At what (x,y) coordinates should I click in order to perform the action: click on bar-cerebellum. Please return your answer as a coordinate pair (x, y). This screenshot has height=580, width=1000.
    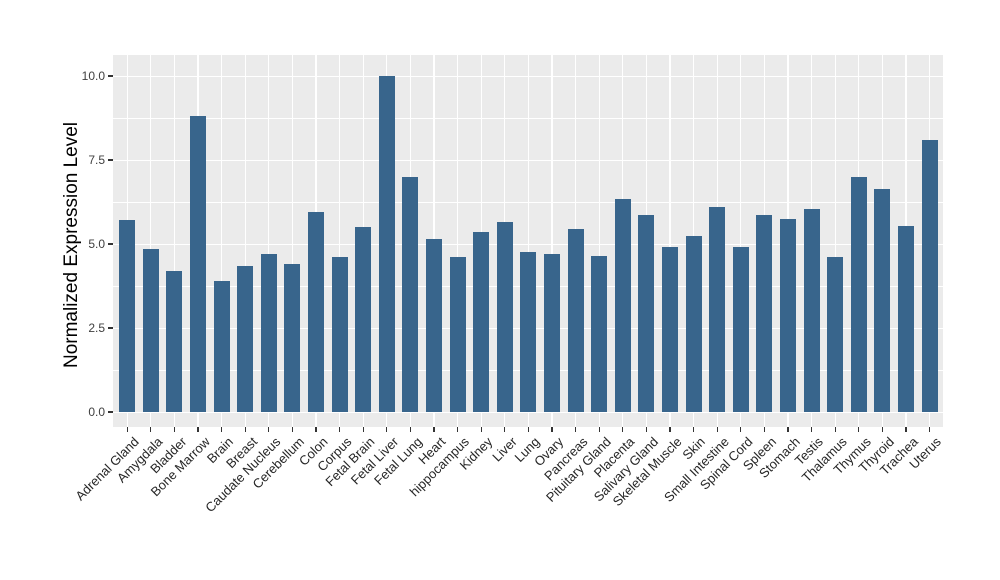
    Looking at the image, I should click on (292, 338).